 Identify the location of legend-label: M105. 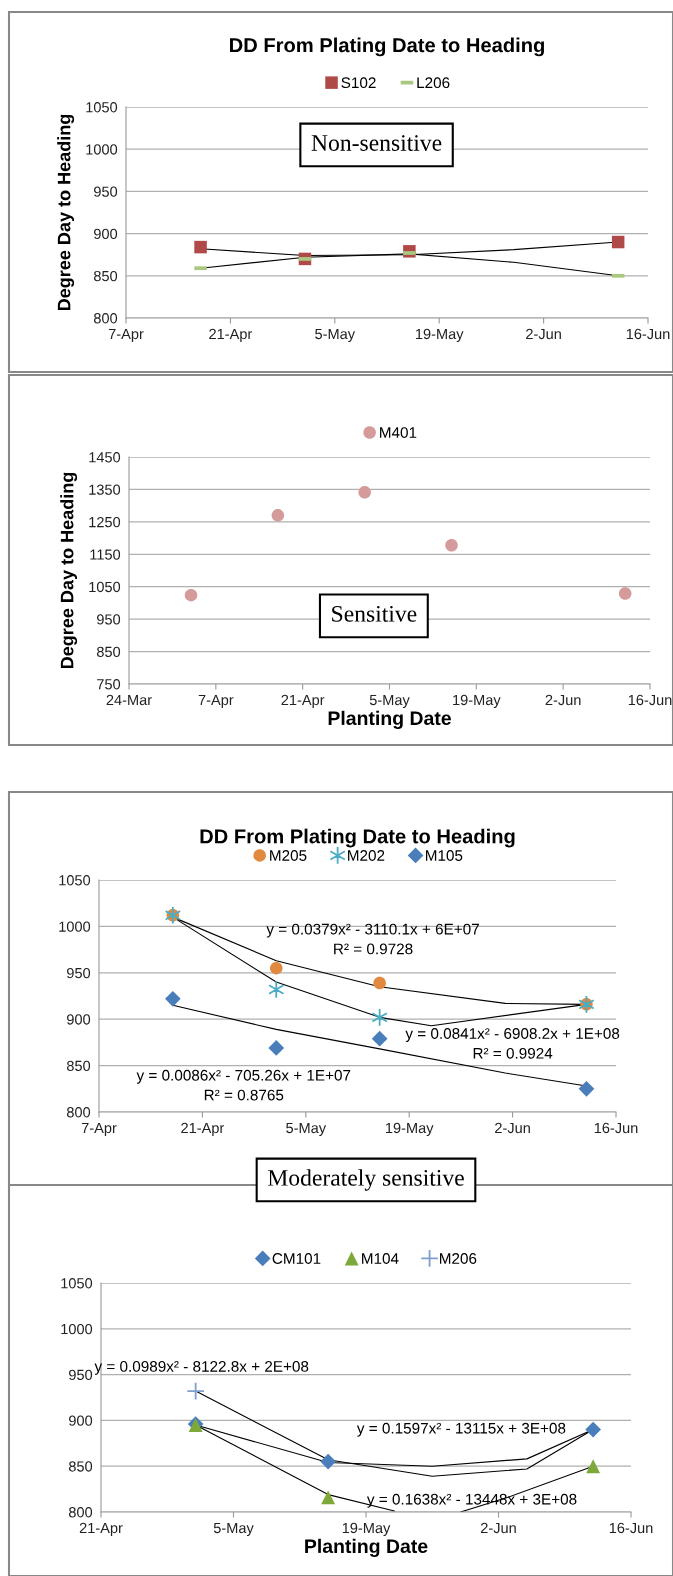
(444, 855).